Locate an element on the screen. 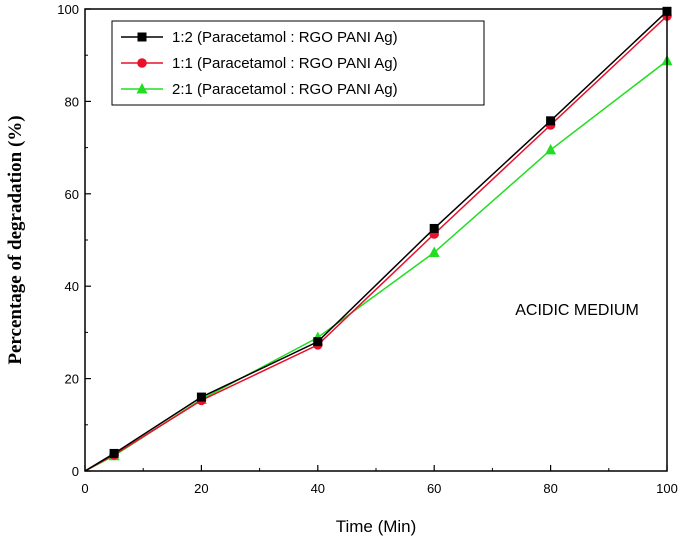 This screenshot has width=682, height=541. legend-item: 1:2 (Paracetamol : RGO PANI Ag) is located at coordinates (259, 37).